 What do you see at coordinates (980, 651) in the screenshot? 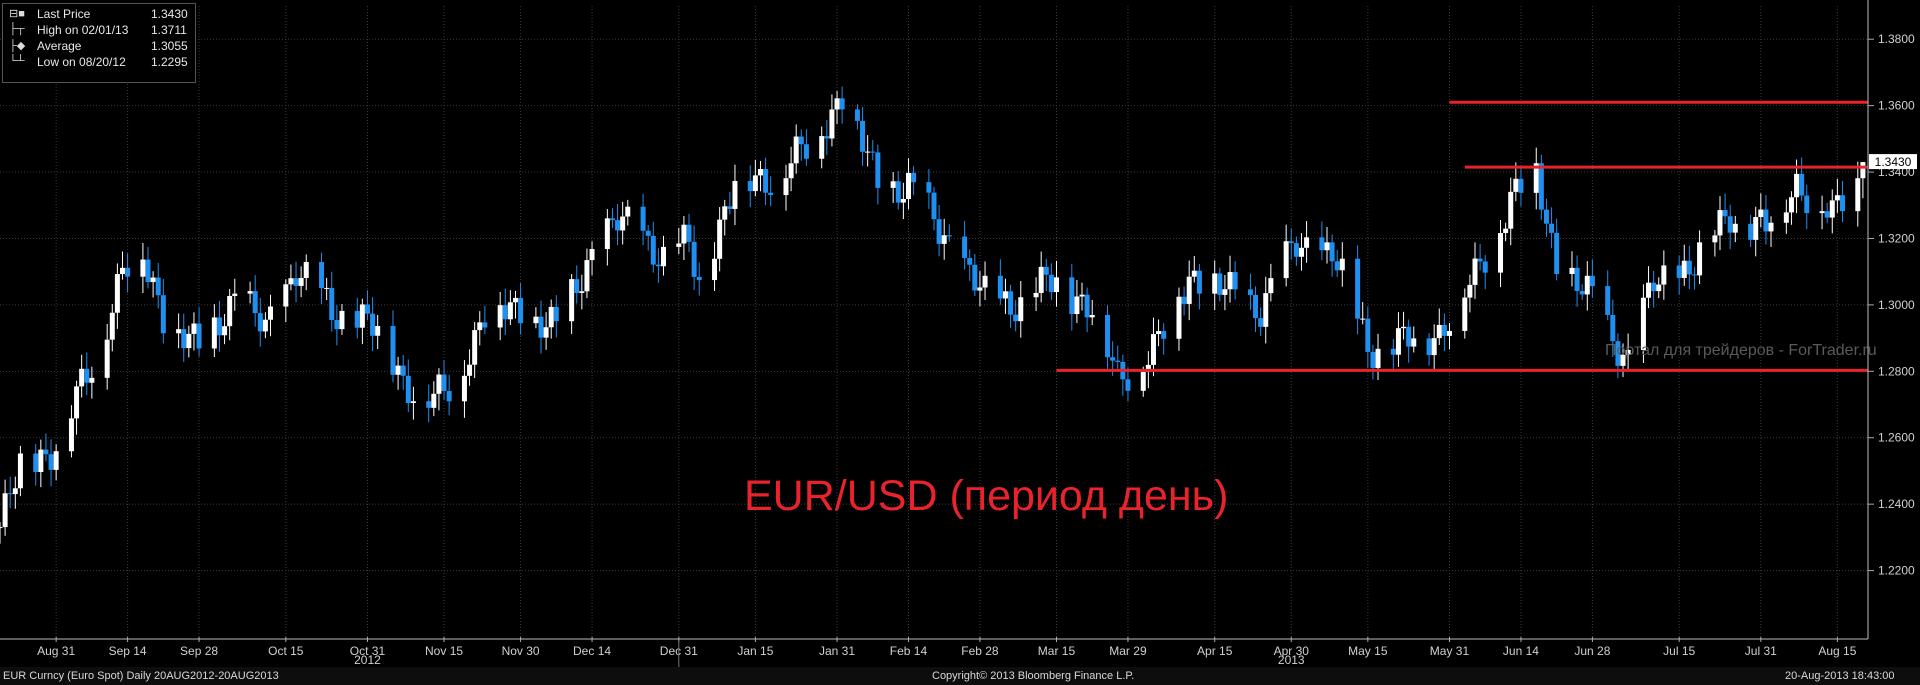
I see `x-tick-label: Feb 28` at bounding box center [980, 651].